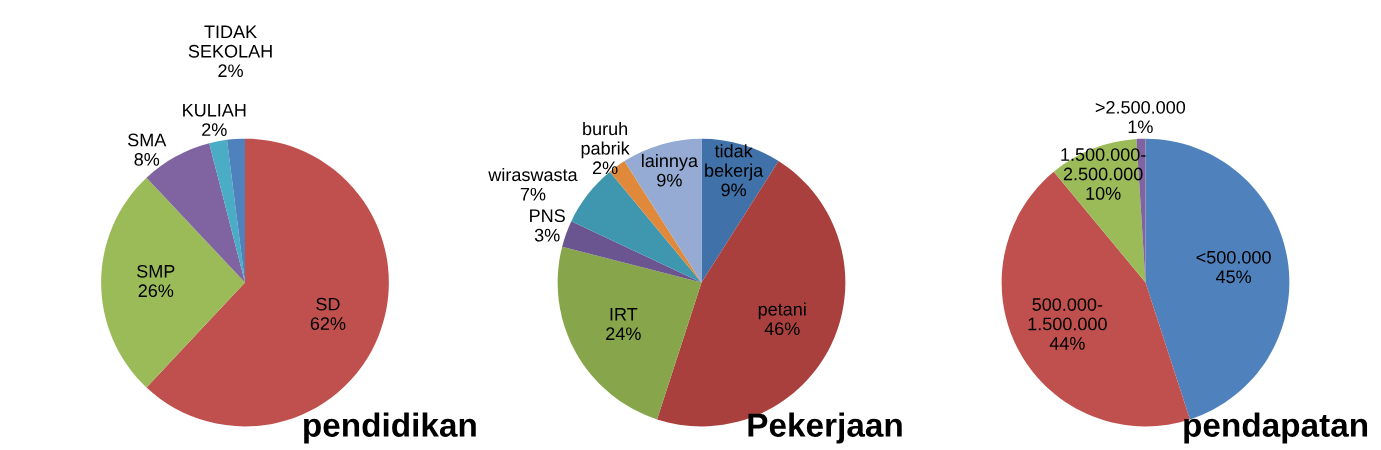 The width and height of the screenshot is (1381, 450). What do you see at coordinates (1140, 107) in the screenshot?
I see `slice-label: >2.500.000` at bounding box center [1140, 107].